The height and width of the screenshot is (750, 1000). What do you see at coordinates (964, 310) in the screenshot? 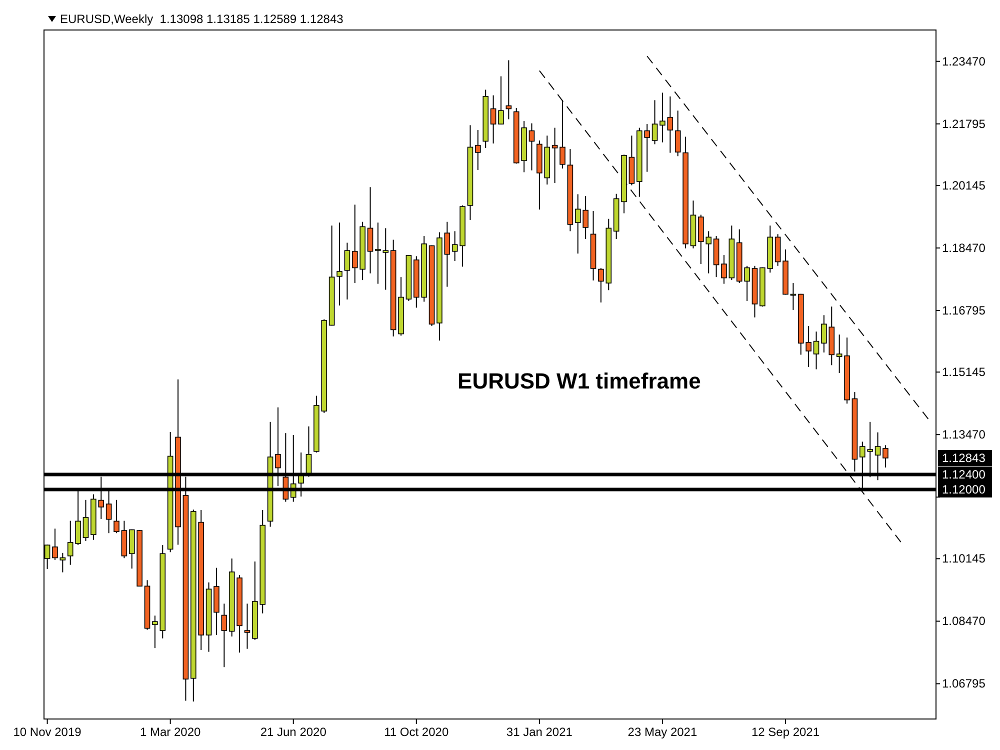
I see `y-tick-label: 1.16795` at bounding box center [964, 310].